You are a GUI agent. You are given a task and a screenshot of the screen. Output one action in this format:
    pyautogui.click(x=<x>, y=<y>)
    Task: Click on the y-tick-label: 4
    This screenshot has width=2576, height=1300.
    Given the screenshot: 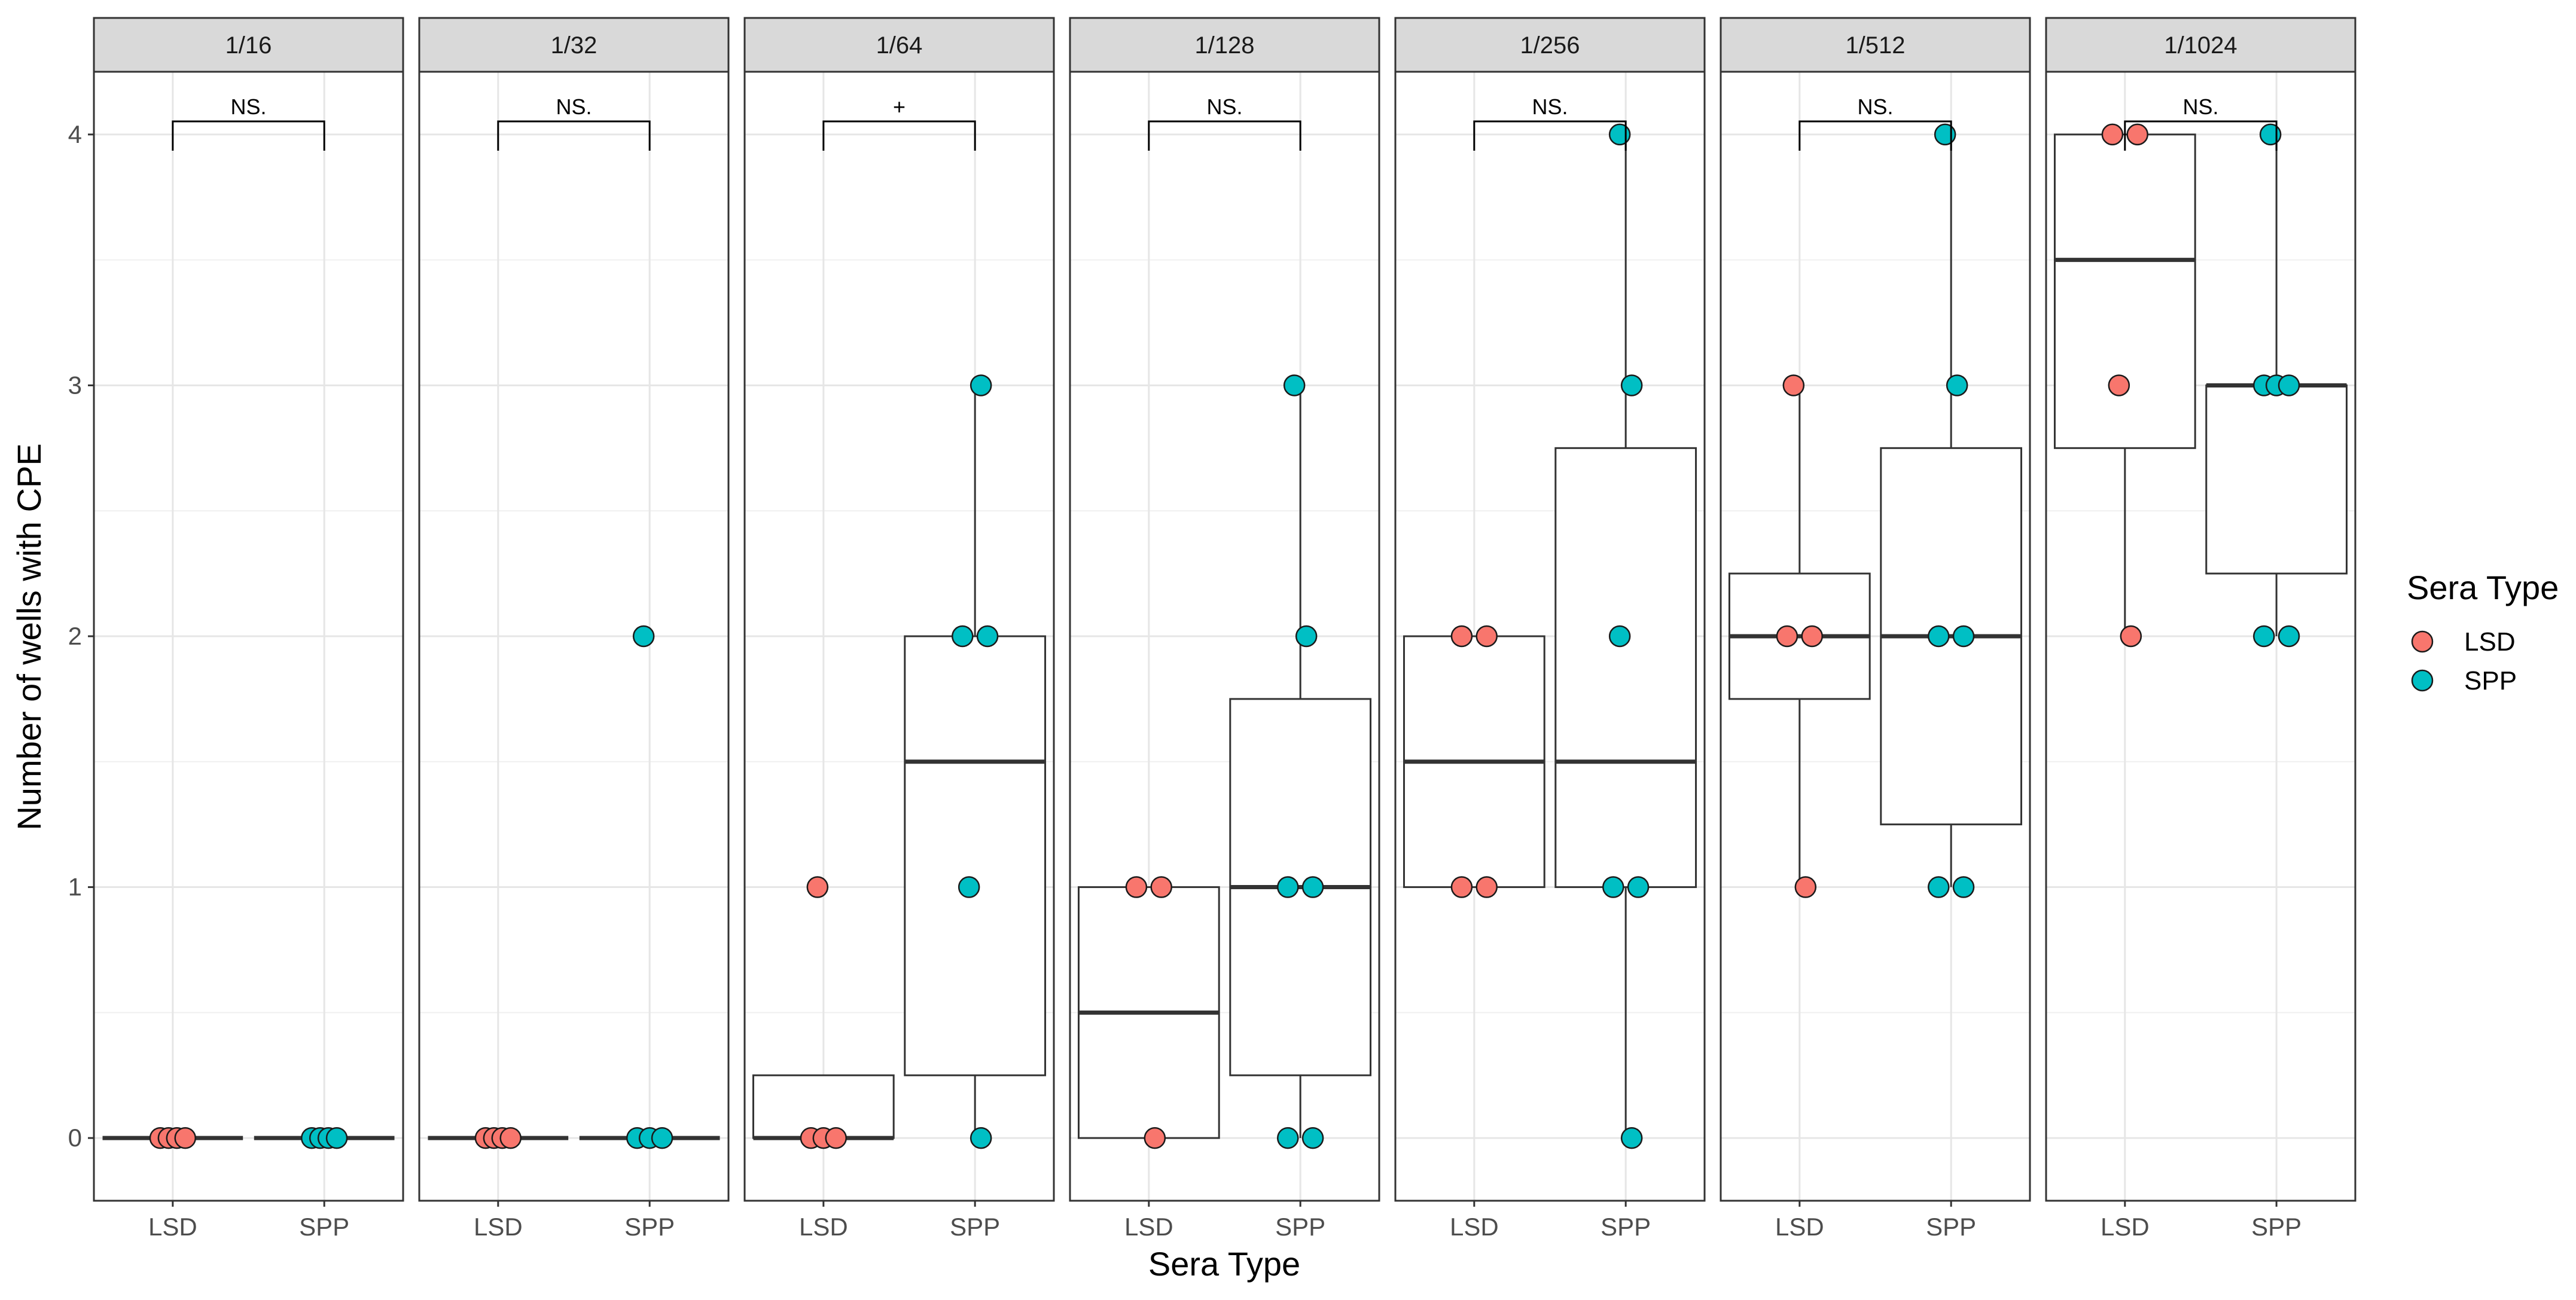 What is the action you would take?
    pyautogui.click(x=75, y=134)
    